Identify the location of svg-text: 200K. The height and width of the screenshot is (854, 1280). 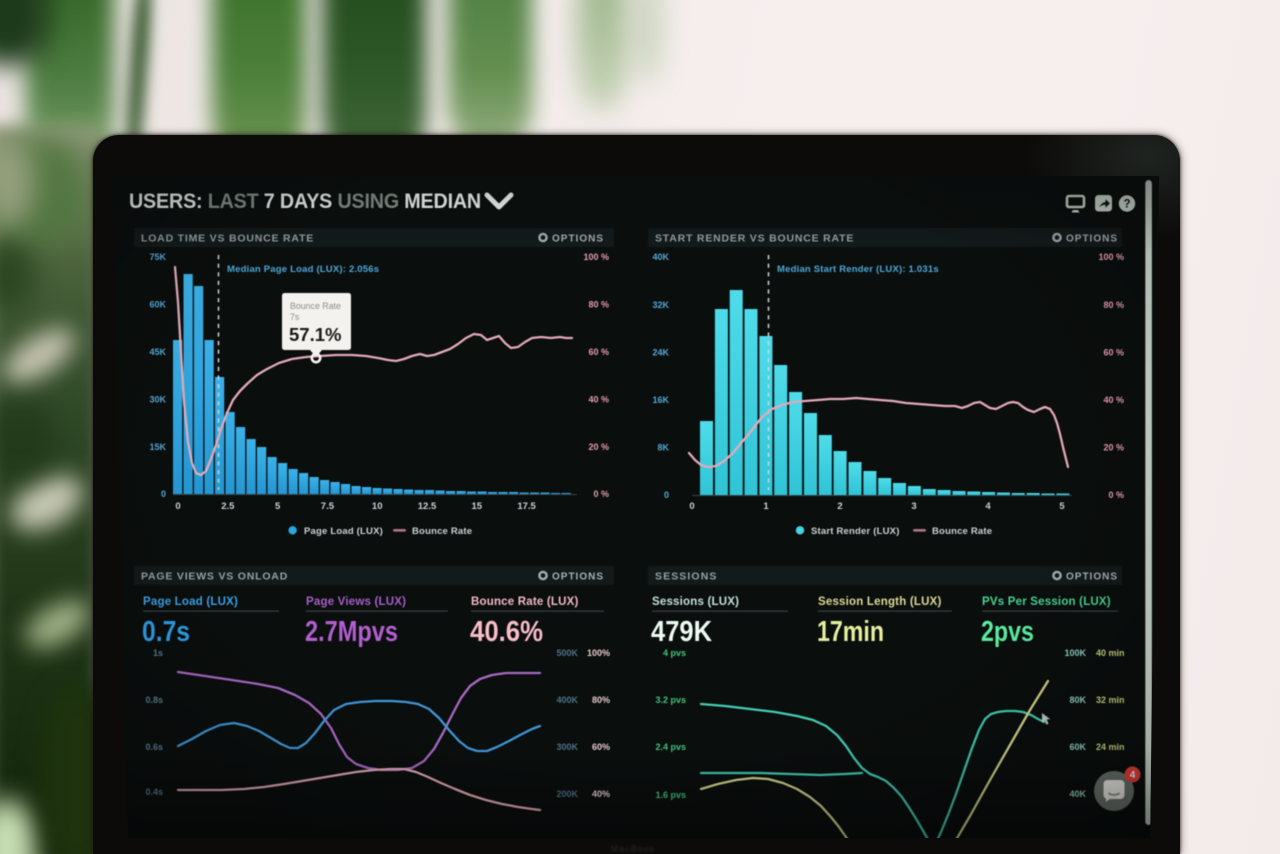
(567, 794).